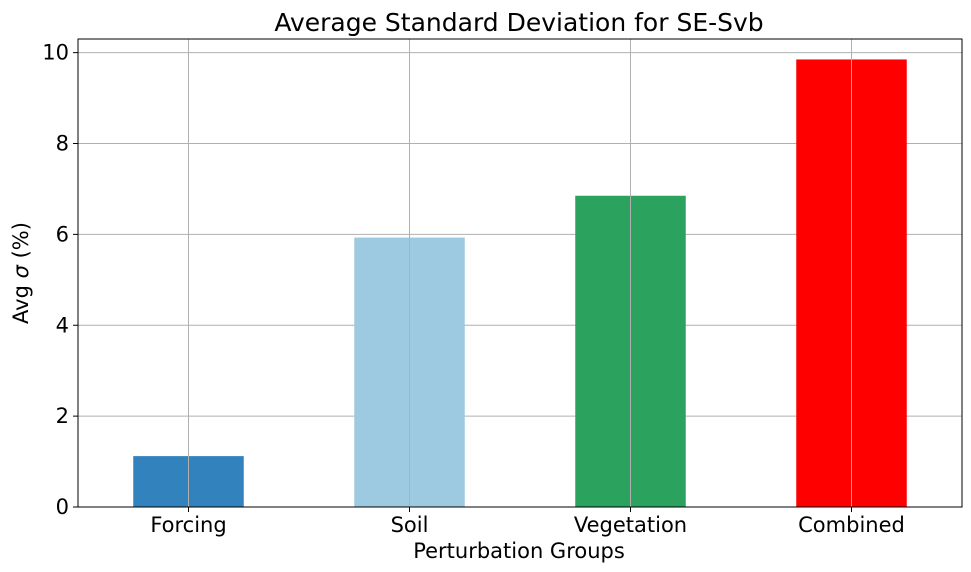 The width and height of the screenshot is (971, 572). Describe the element at coordinates (62, 325) in the screenshot. I see `y-tick-label: 4` at that location.